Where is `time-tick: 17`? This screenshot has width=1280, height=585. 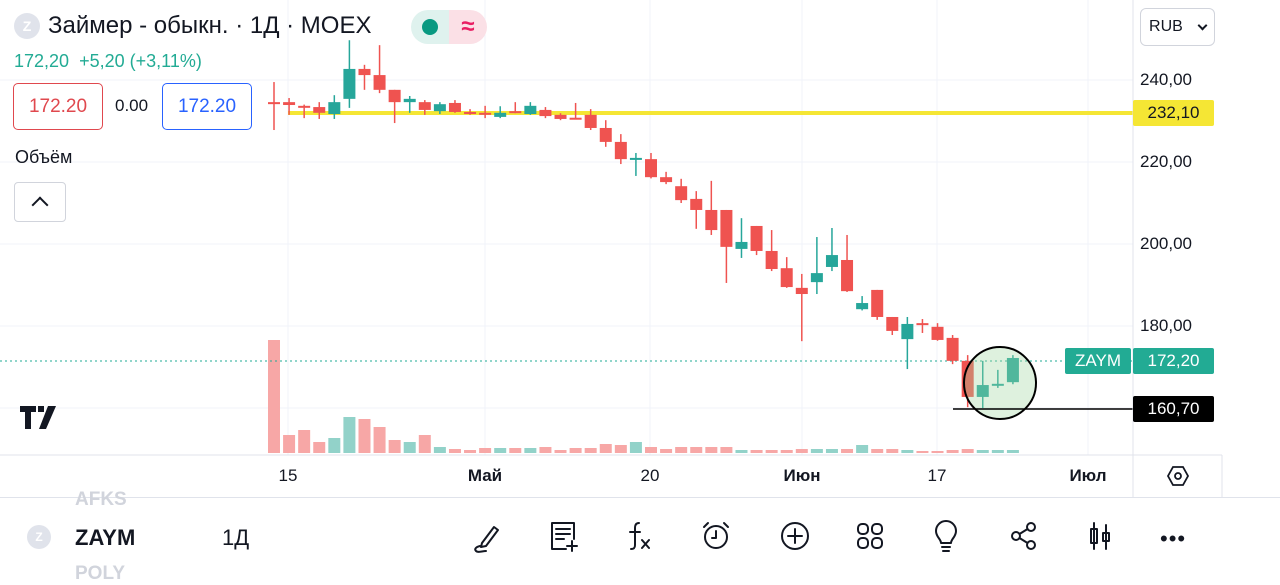 time-tick: 17 is located at coordinates (937, 475).